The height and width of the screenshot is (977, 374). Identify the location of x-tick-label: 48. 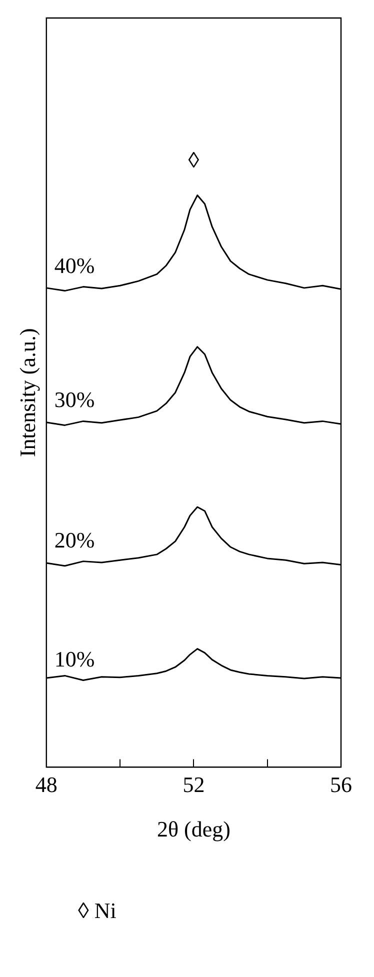
(46, 785).